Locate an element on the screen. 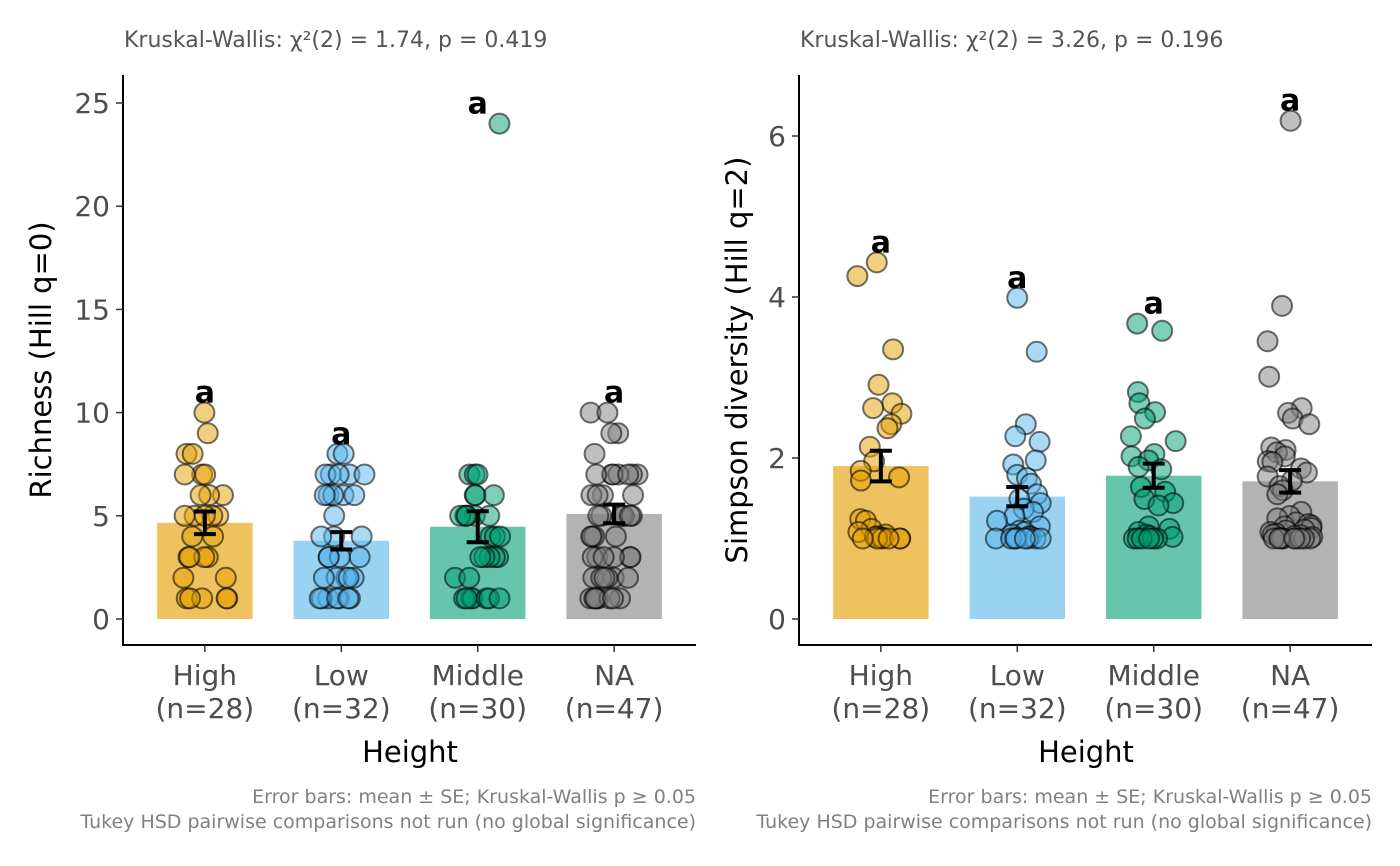  richness-error-bar-middle is located at coordinates (477, 527).